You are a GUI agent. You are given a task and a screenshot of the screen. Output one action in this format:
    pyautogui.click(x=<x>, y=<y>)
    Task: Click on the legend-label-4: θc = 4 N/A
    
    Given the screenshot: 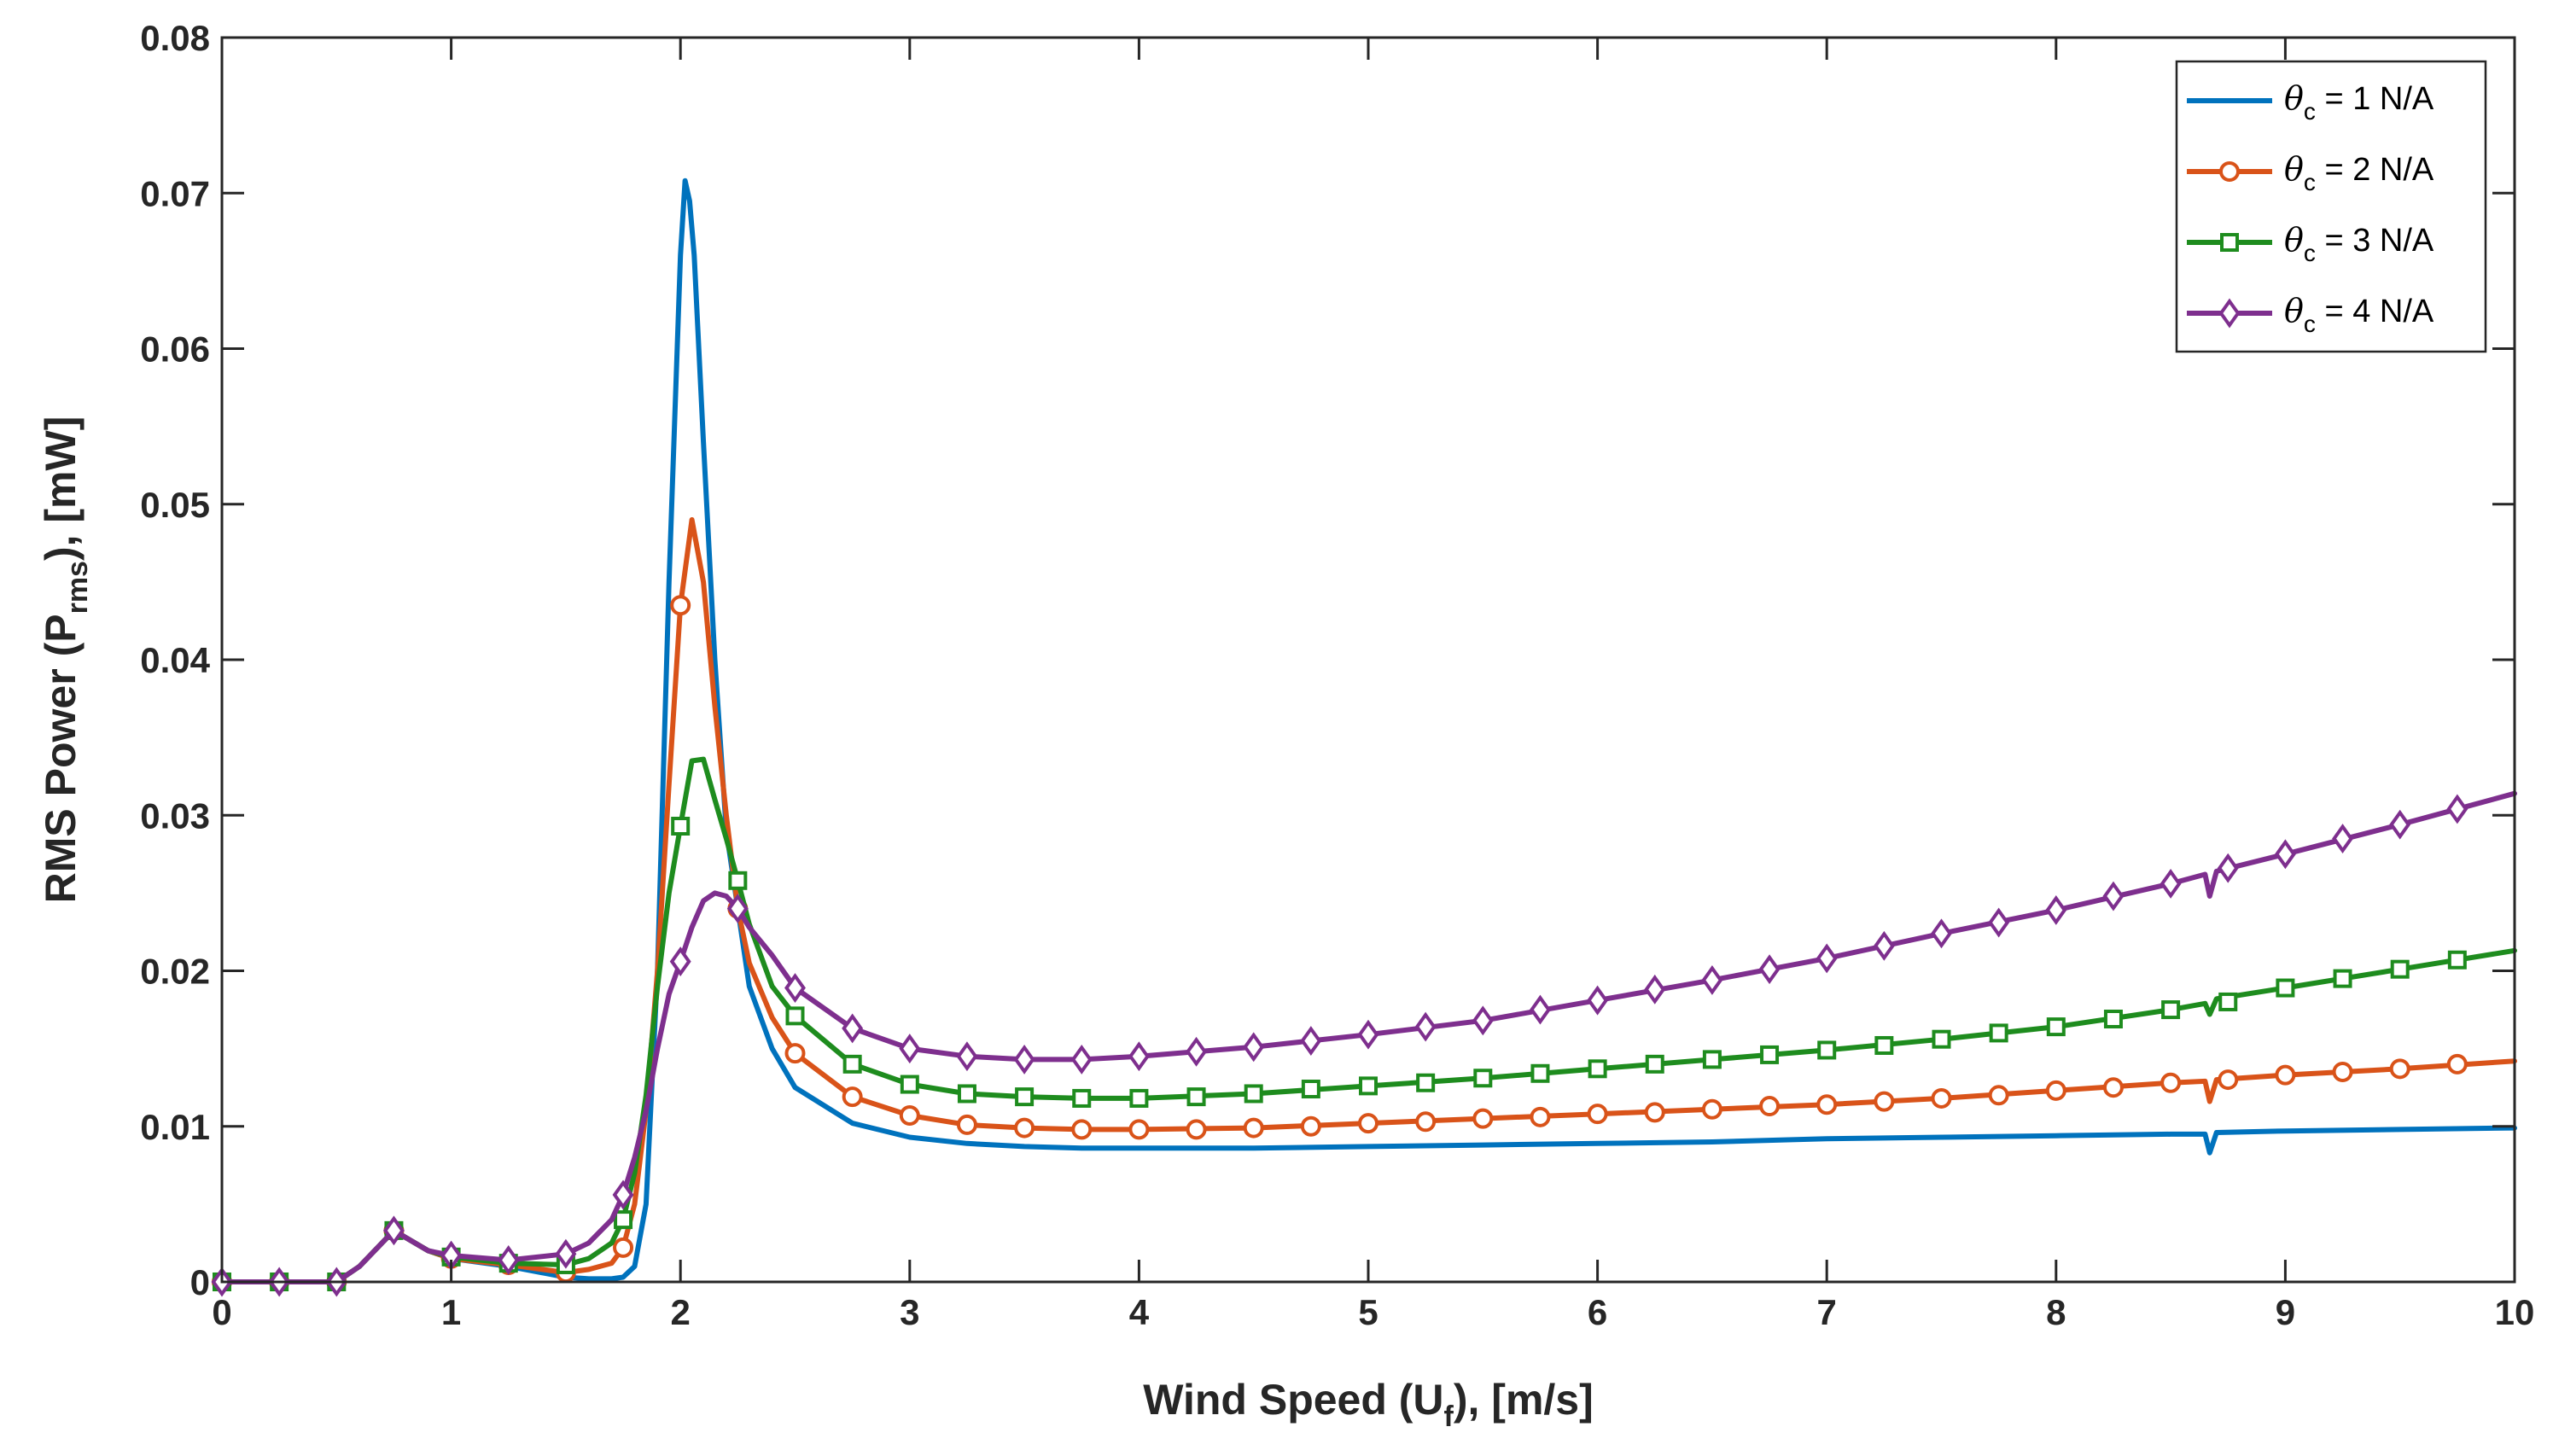 What is the action you would take?
    pyautogui.click(x=2359, y=314)
    